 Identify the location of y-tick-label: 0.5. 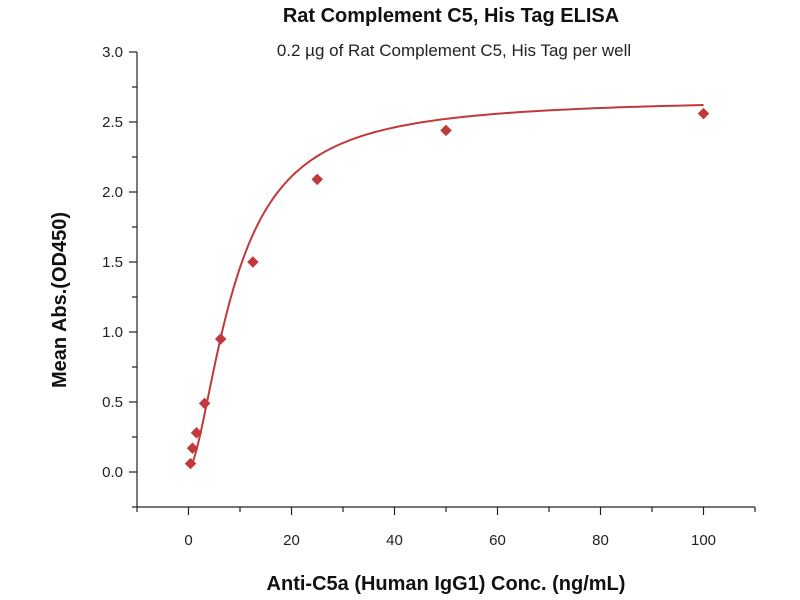
(112, 402).